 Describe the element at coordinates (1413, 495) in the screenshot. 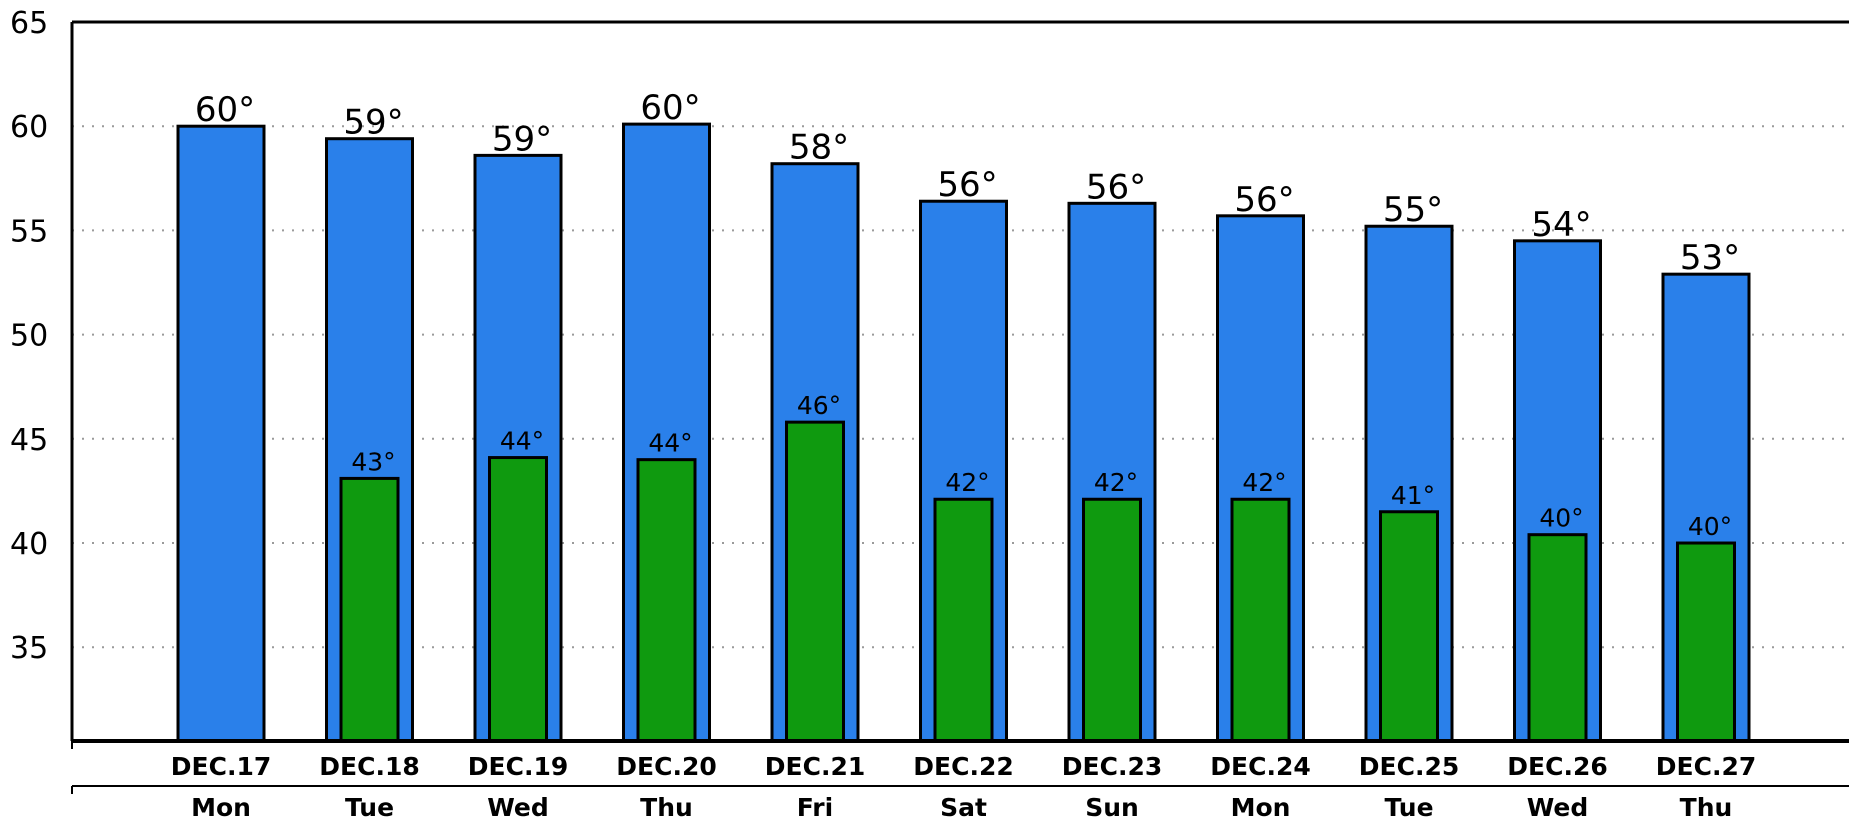

I see `low-value-label: 41°` at that location.